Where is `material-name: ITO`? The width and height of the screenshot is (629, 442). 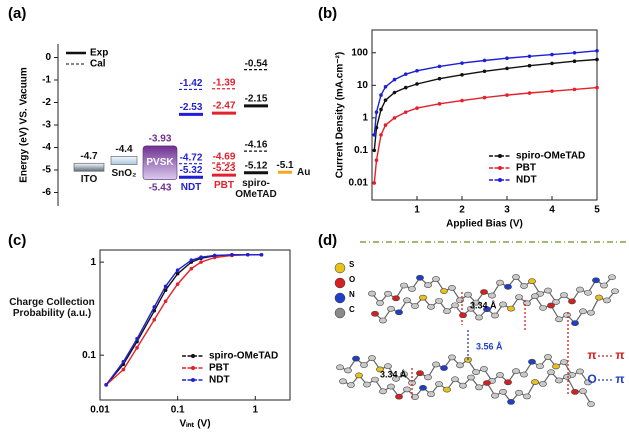 material-name: ITO is located at coordinates (89, 180).